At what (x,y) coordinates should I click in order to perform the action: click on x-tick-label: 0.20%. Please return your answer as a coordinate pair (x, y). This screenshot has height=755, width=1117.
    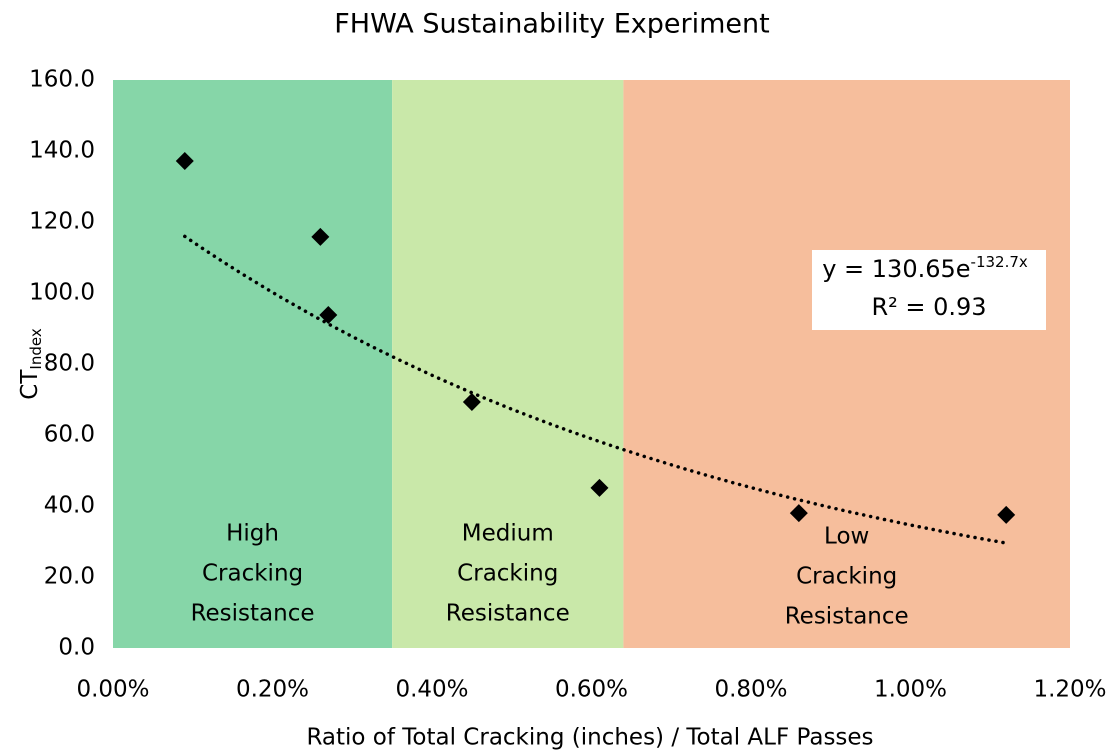
    Looking at the image, I should click on (272, 690).